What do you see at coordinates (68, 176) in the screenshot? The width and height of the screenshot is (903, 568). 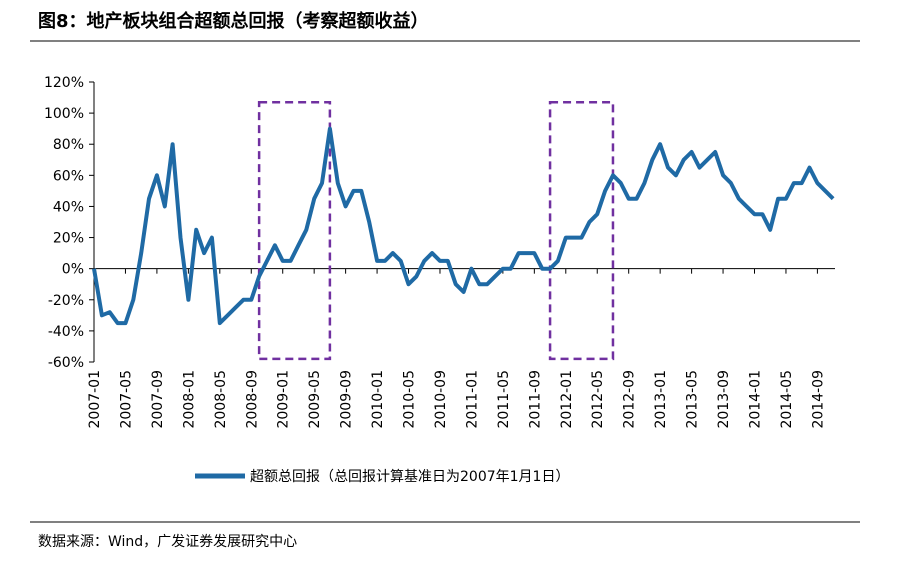 I see `y-tick-label: 60%` at bounding box center [68, 176].